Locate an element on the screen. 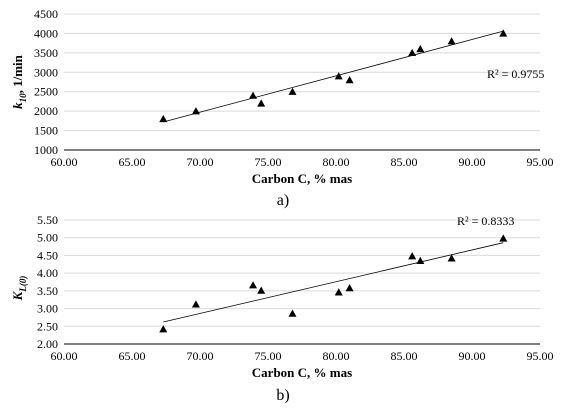 The width and height of the screenshot is (564, 411). chart-b-y-tick-label: 3.50 is located at coordinates (47, 291).